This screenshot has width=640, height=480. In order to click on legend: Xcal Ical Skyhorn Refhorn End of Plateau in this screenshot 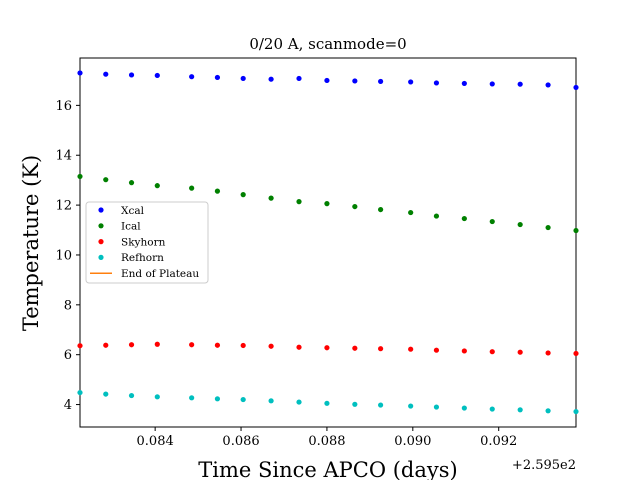, I will do `click(147, 242)`.